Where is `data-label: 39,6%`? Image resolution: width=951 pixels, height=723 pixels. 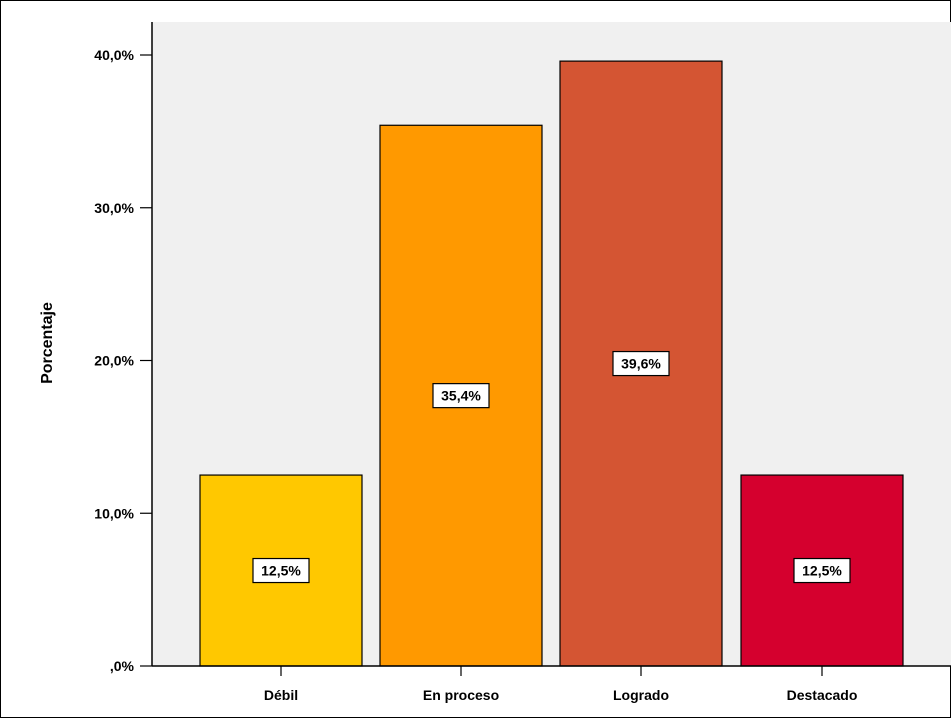
data-label: 39,6% is located at coordinates (641, 363).